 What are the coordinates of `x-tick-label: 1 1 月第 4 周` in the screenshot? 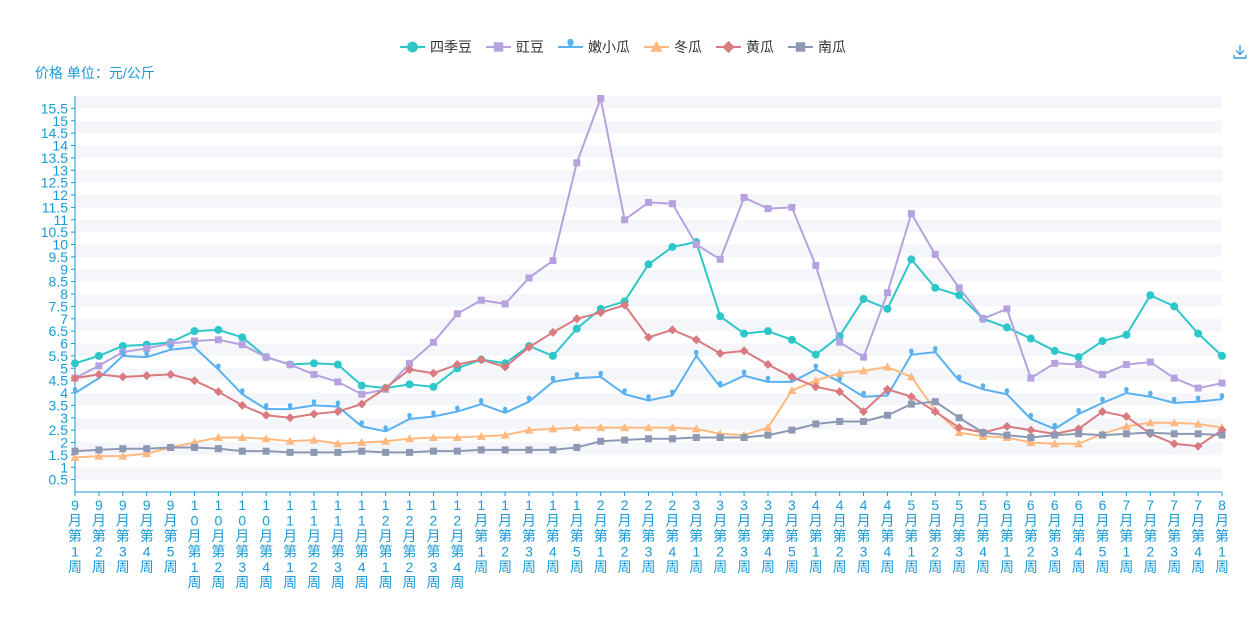 It's located at (362, 544).